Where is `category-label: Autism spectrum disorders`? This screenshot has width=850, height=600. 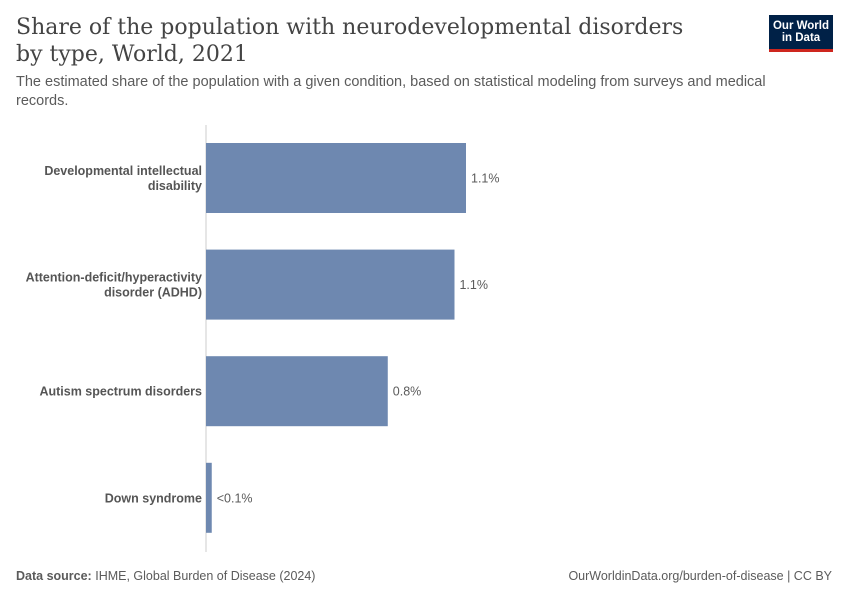 category-label: Autism spectrum disorders is located at coordinates (120, 392).